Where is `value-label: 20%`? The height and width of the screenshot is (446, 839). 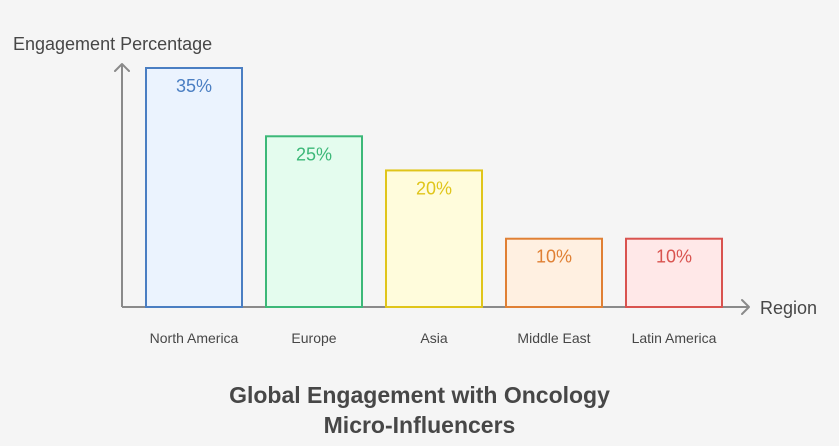
value-label: 20% is located at coordinates (434, 188).